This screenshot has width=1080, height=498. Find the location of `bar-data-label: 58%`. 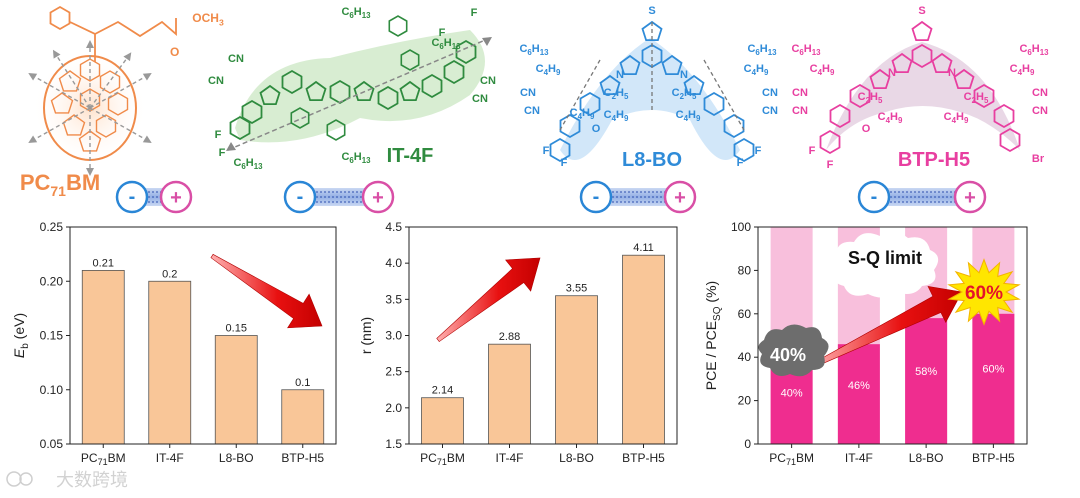

bar-data-label: 58% is located at coordinates (926, 372).